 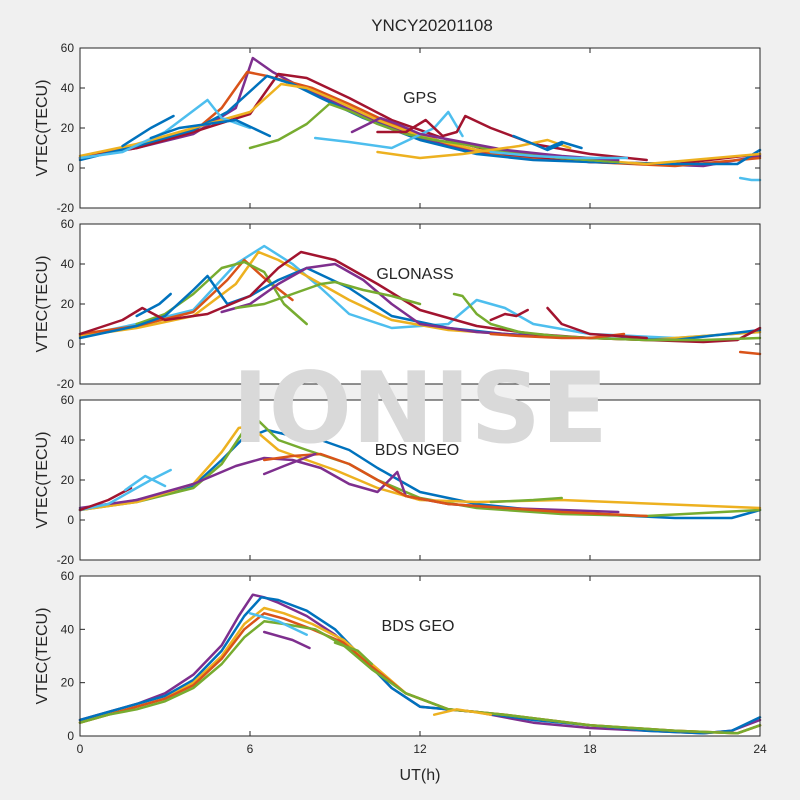 I want to click on figure-title: YNCY20201108, so click(x=432, y=25).